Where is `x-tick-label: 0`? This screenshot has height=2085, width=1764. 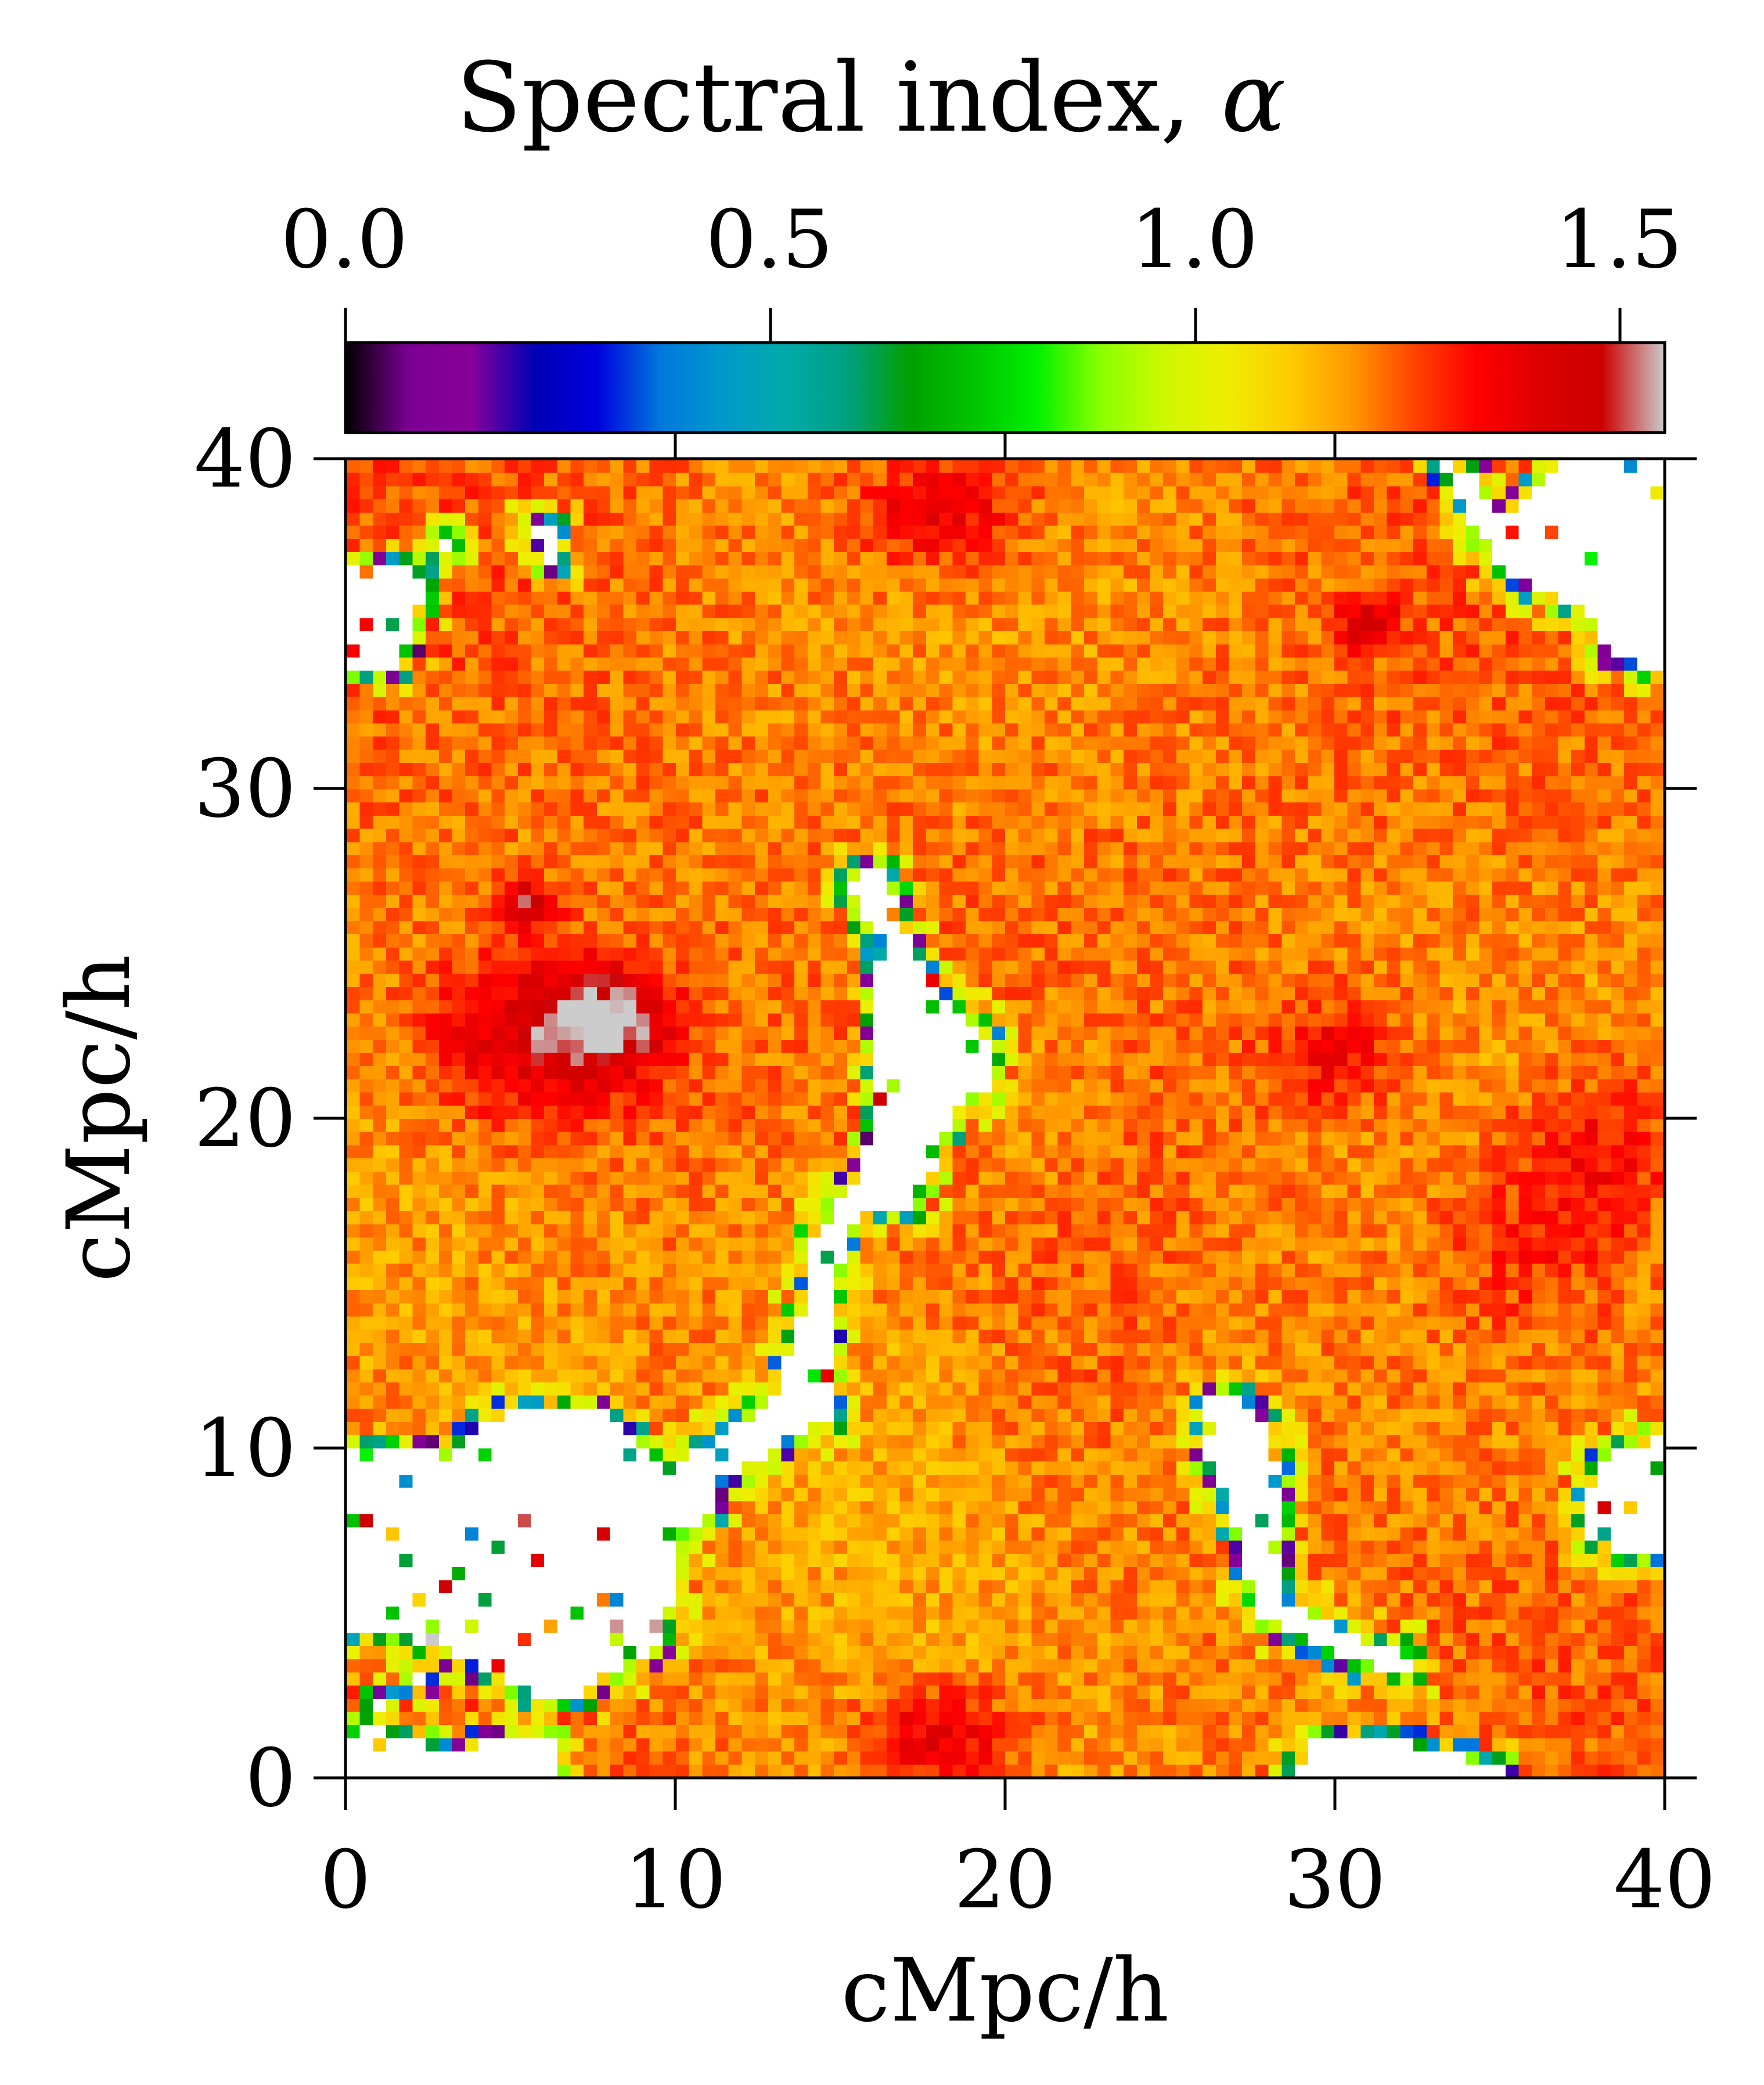
x-tick-label: 0 is located at coordinates (346, 1879).